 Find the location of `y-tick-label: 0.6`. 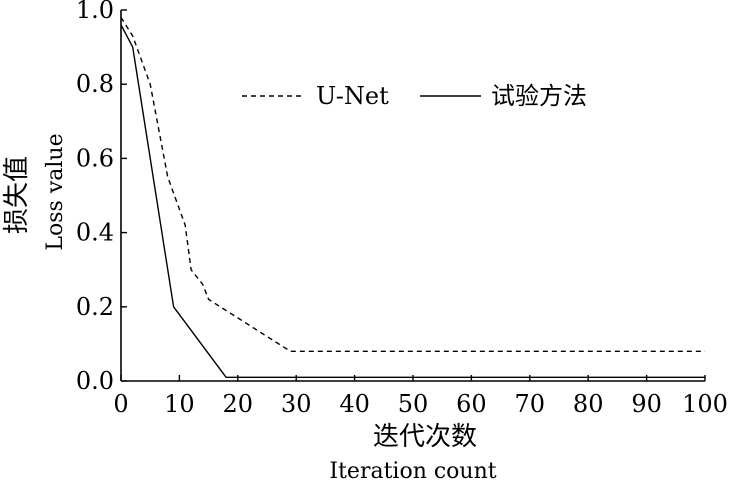

y-tick-label: 0.6 is located at coordinates (95, 158).